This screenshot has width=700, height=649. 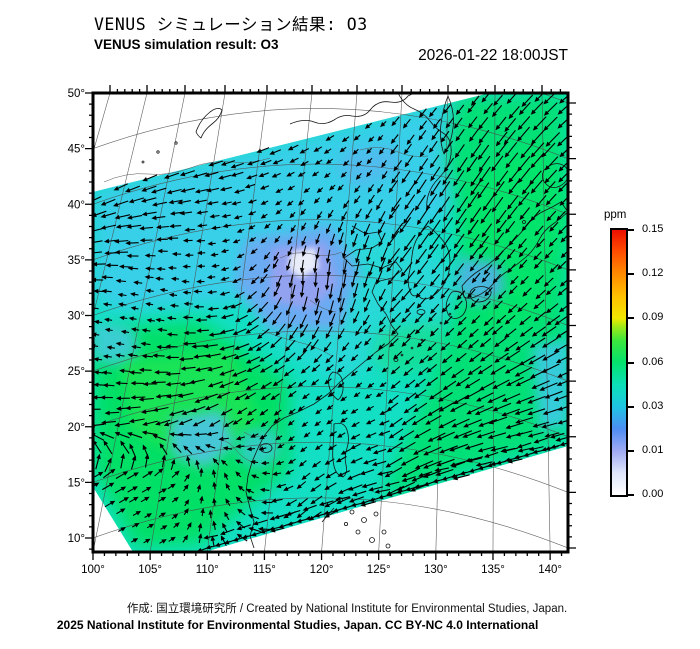 What do you see at coordinates (76, 205) in the screenshot?
I see `lat-tick-label: 40°` at bounding box center [76, 205].